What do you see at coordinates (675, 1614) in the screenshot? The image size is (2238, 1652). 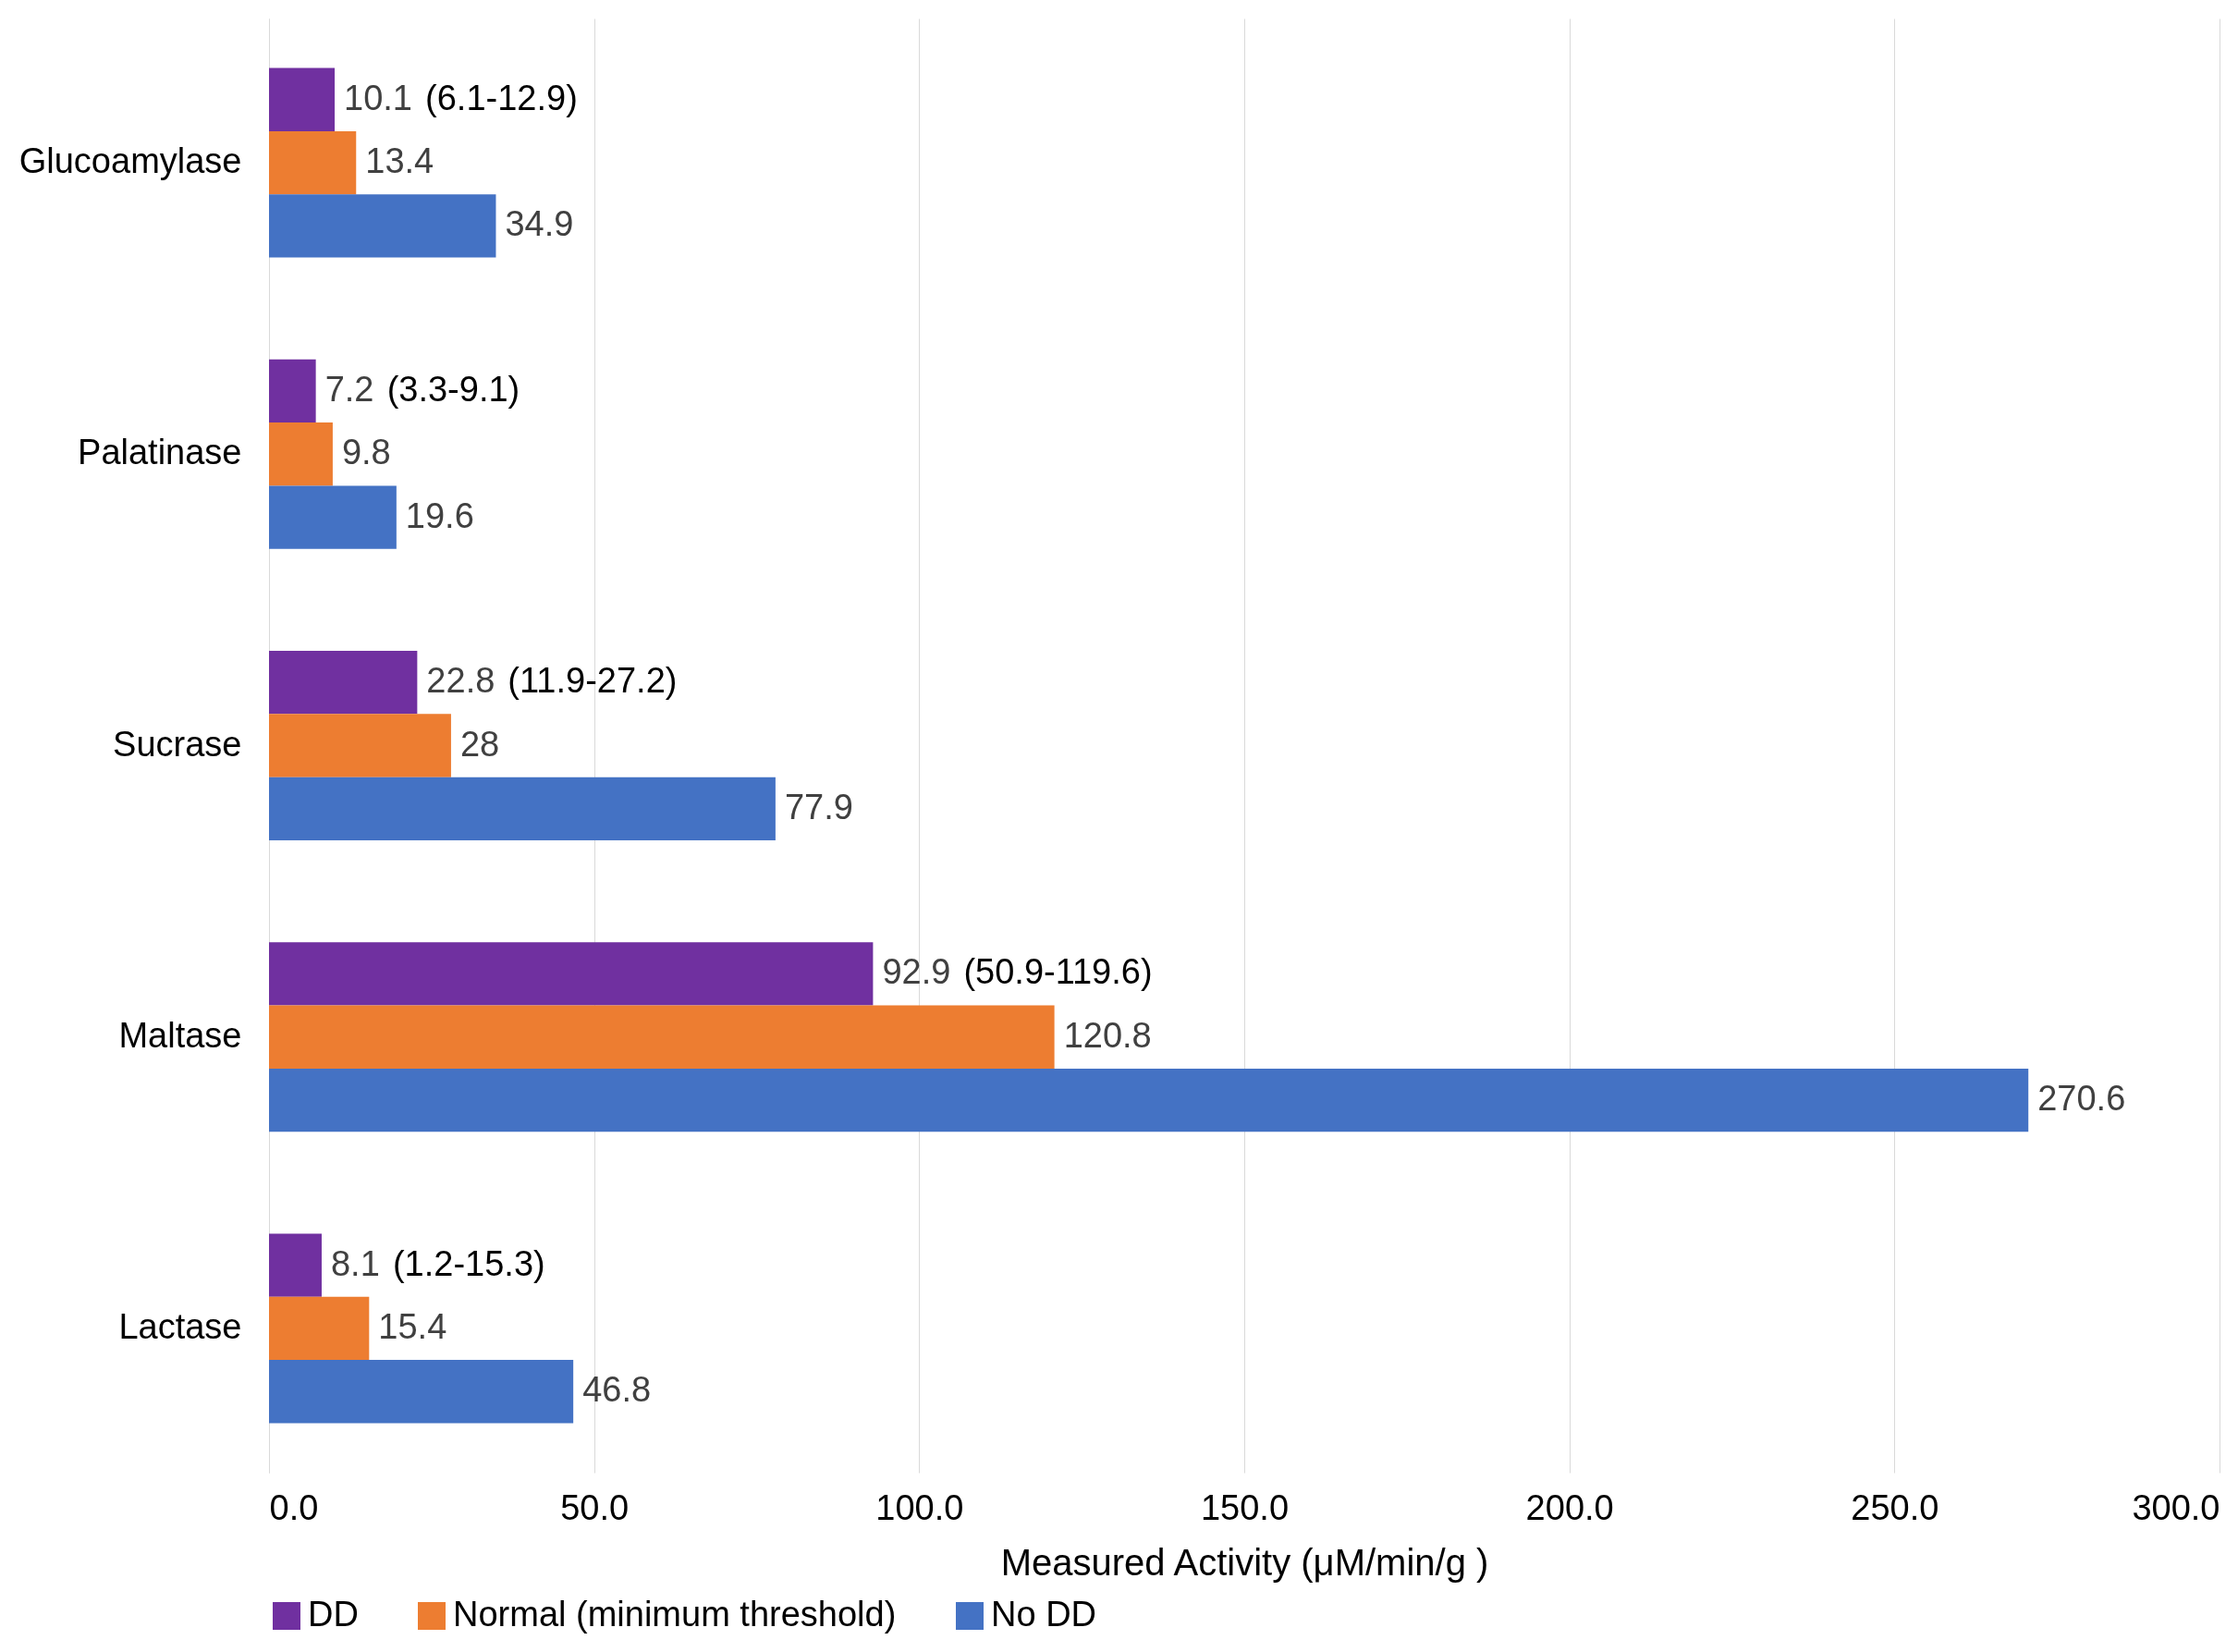 I see `legend-label: Normal (minimum threshold)` at bounding box center [675, 1614].